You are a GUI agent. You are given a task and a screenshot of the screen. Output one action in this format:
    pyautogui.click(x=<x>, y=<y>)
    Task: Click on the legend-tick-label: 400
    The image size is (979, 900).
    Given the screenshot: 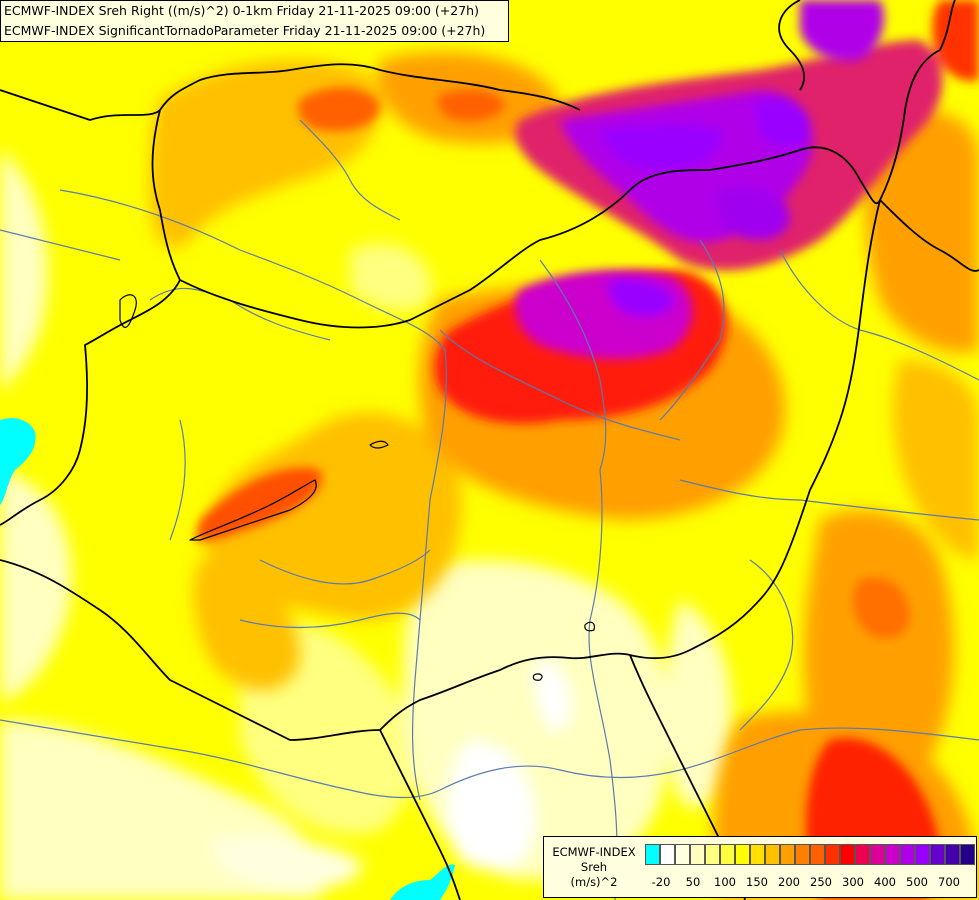 What is the action you would take?
    pyautogui.click(x=885, y=882)
    